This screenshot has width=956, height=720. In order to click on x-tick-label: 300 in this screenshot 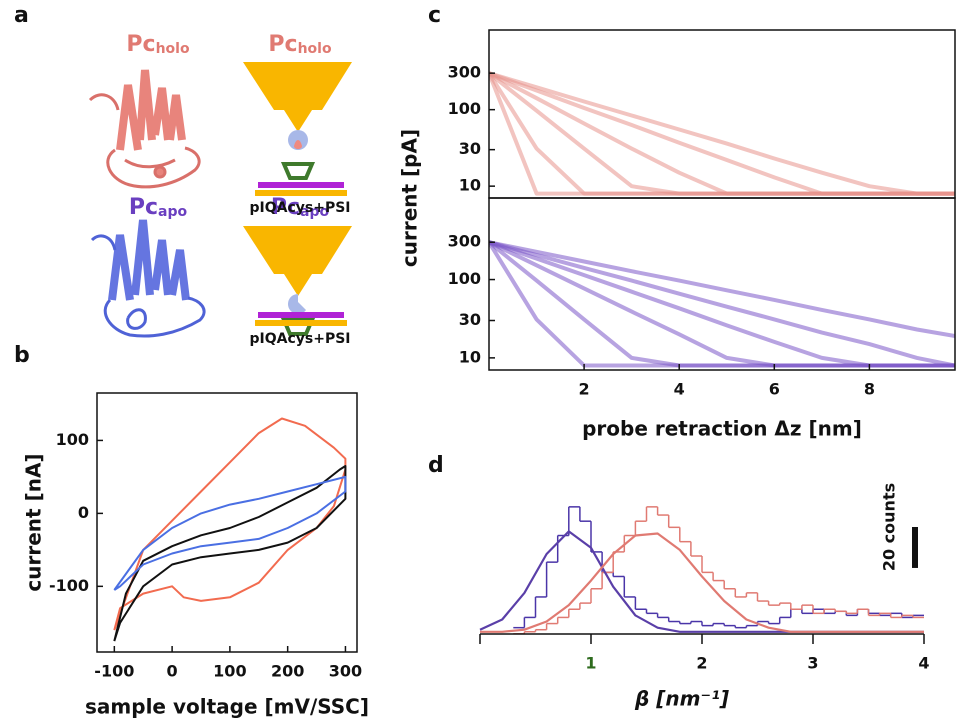, I will do `click(345, 671)`.